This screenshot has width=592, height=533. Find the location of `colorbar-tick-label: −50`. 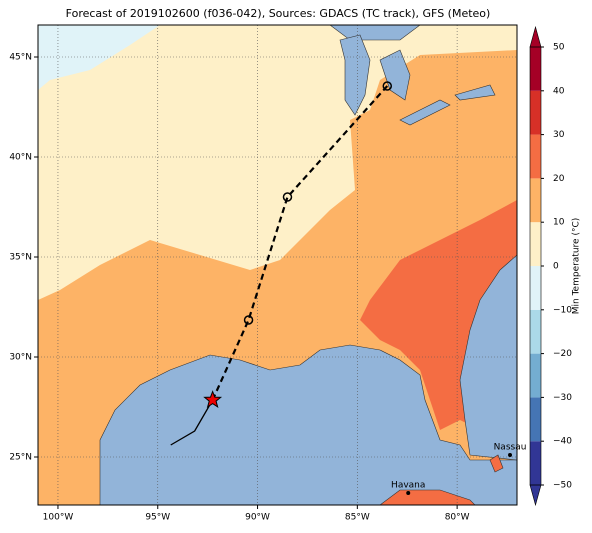

colorbar-tick-label: −50 is located at coordinates (562, 486).